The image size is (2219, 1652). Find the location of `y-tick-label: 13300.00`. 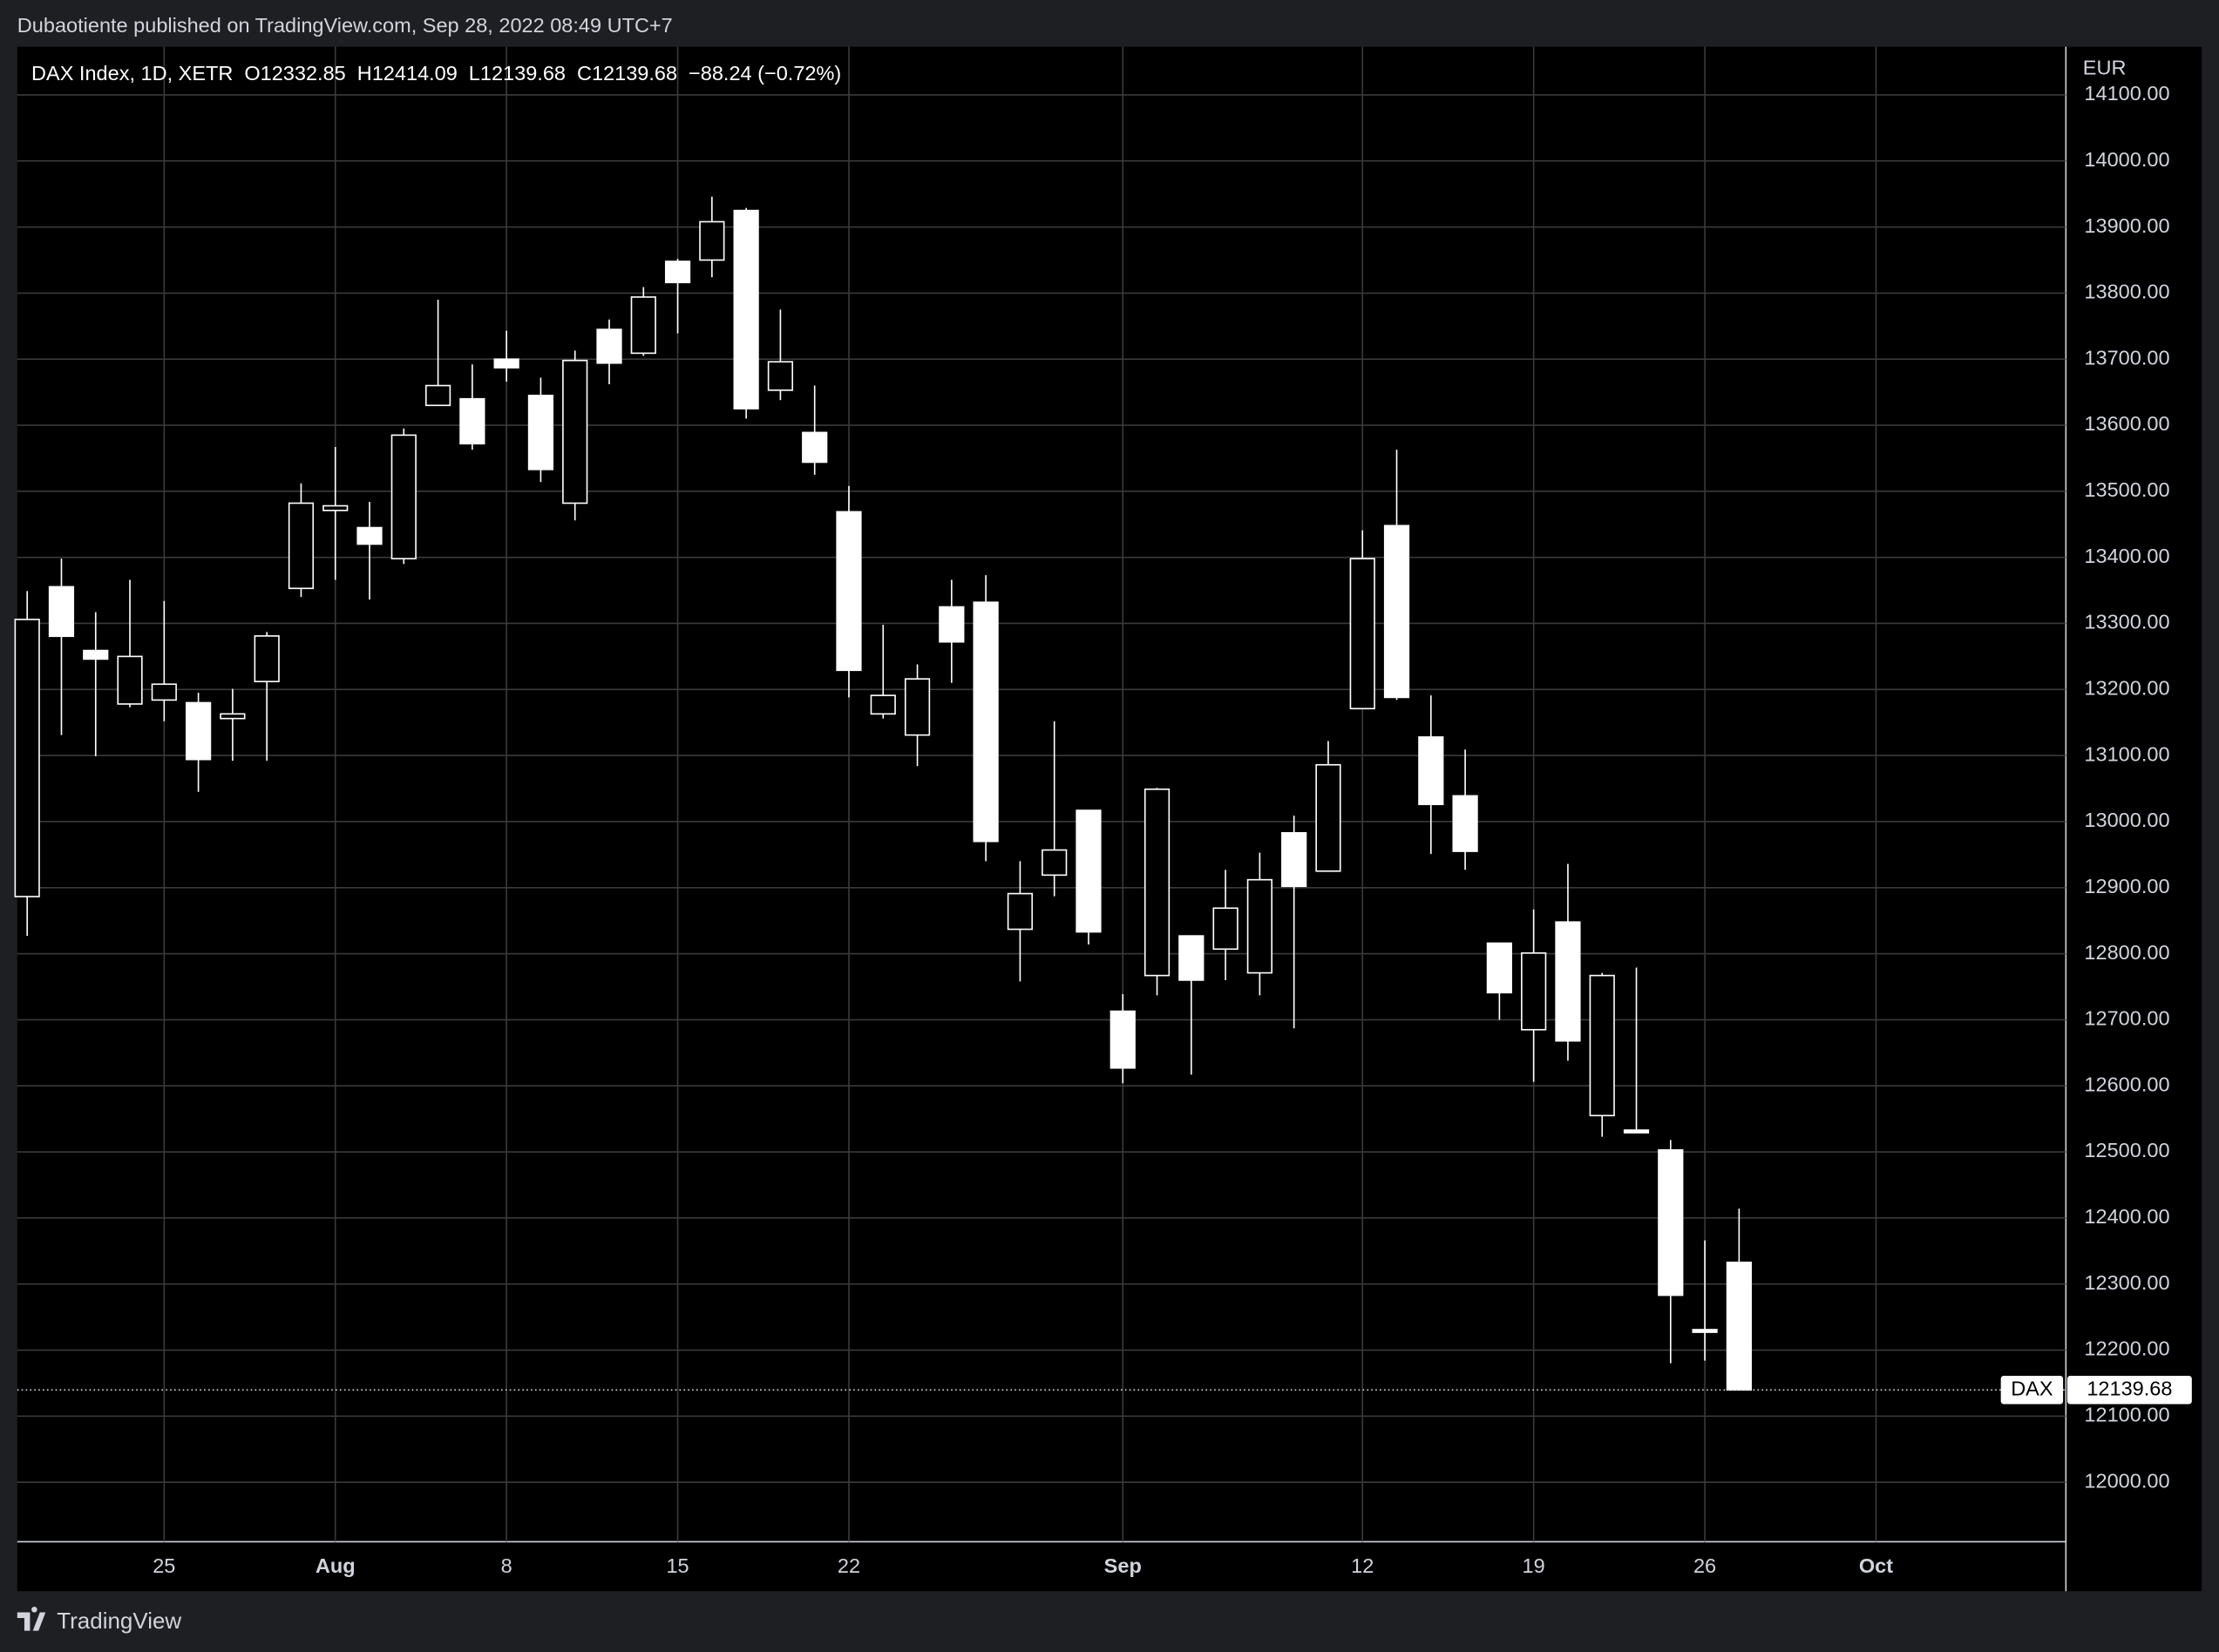

y-tick-label: 13300.00 is located at coordinates (2126, 622).